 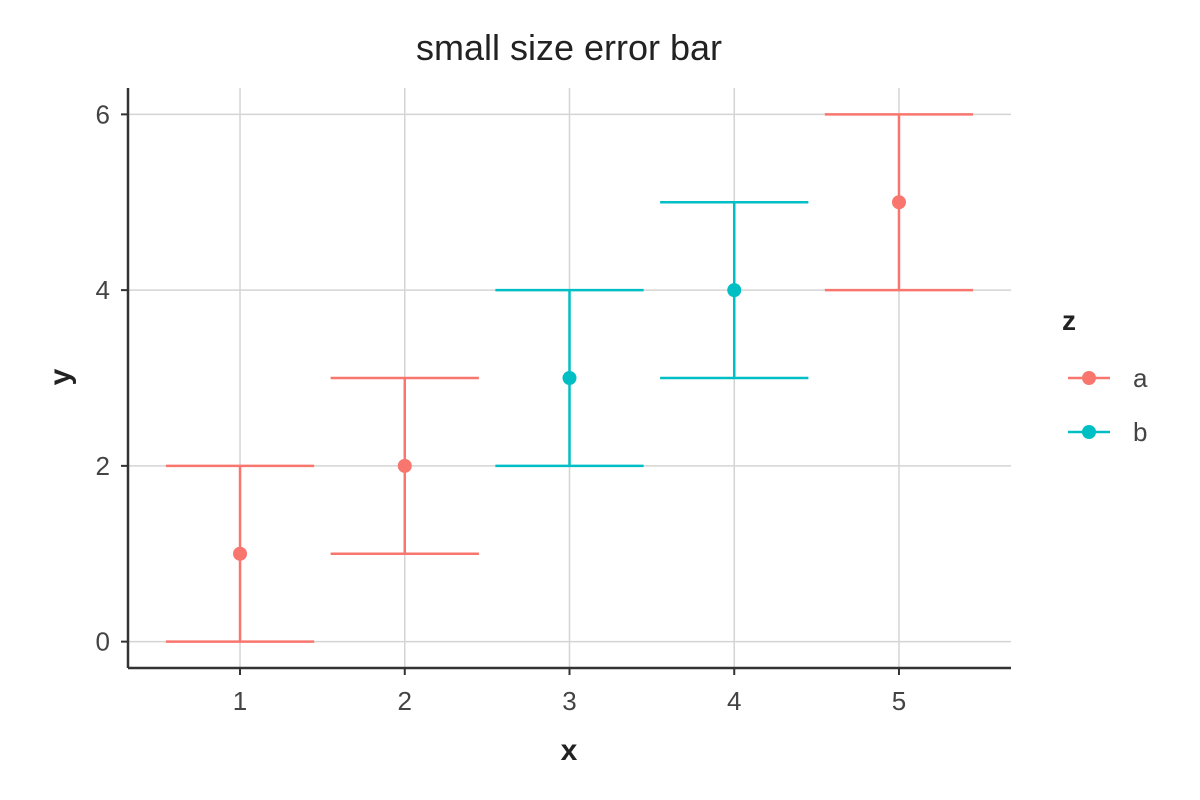 I want to click on legend-item-a: a, so click(x=1108, y=378).